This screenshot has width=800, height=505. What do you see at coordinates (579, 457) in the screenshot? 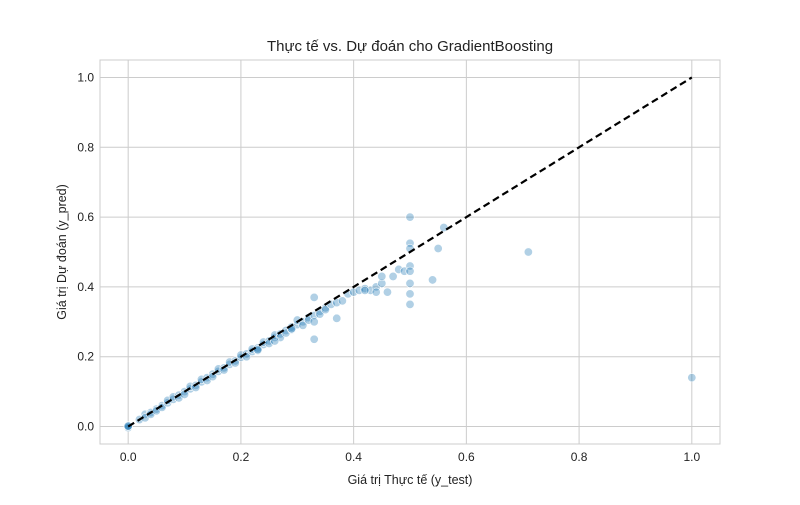
I see `x-tick-label: 0.8` at bounding box center [579, 457].